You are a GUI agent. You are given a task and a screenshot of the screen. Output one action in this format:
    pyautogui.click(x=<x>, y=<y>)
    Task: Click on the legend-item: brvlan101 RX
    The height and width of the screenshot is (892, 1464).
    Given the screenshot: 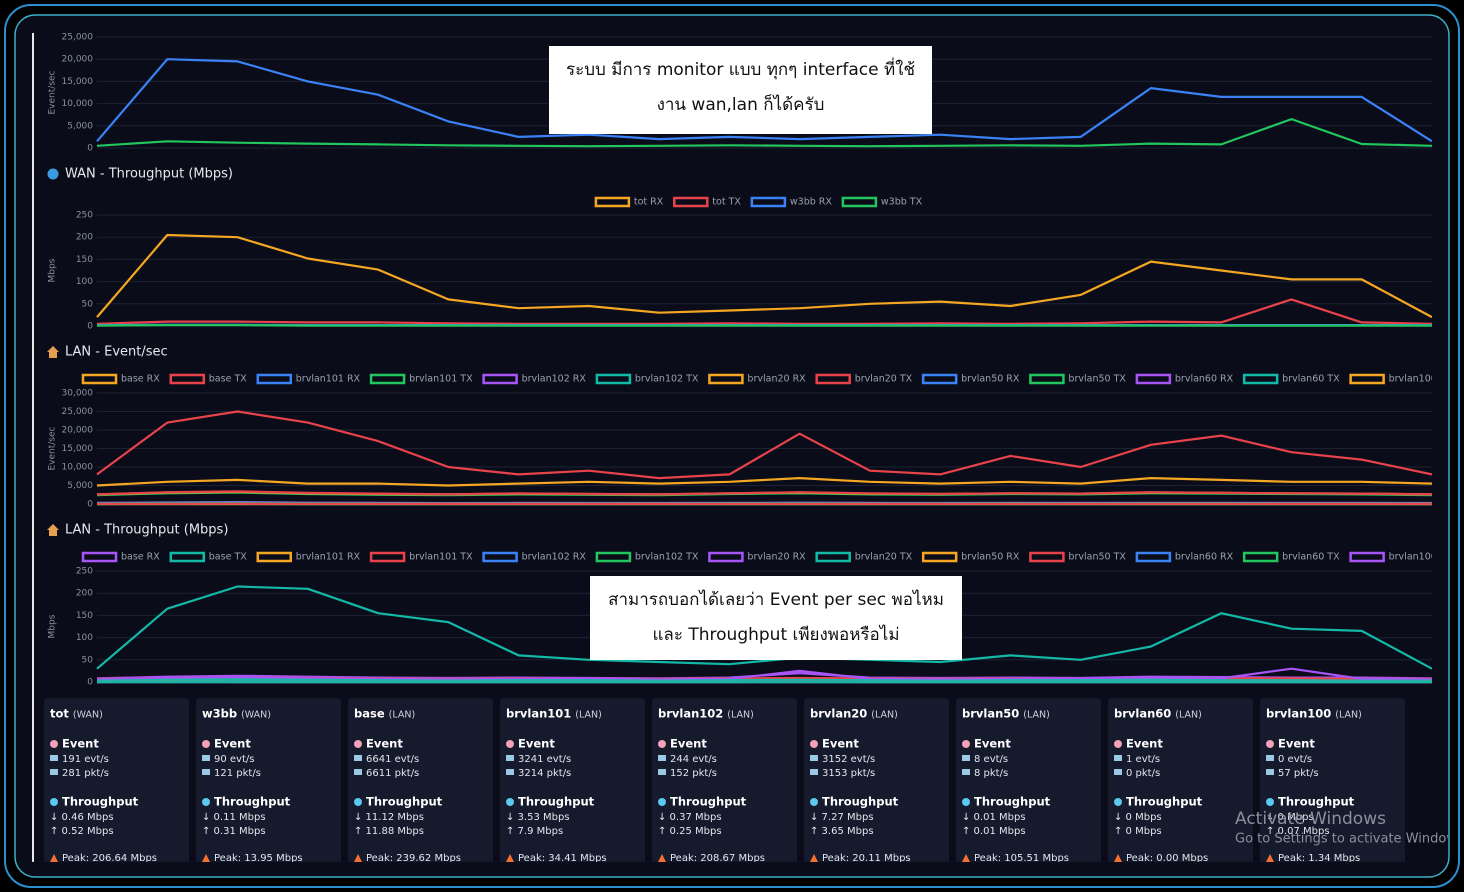 What is the action you would take?
    pyautogui.click(x=308, y=379)
    